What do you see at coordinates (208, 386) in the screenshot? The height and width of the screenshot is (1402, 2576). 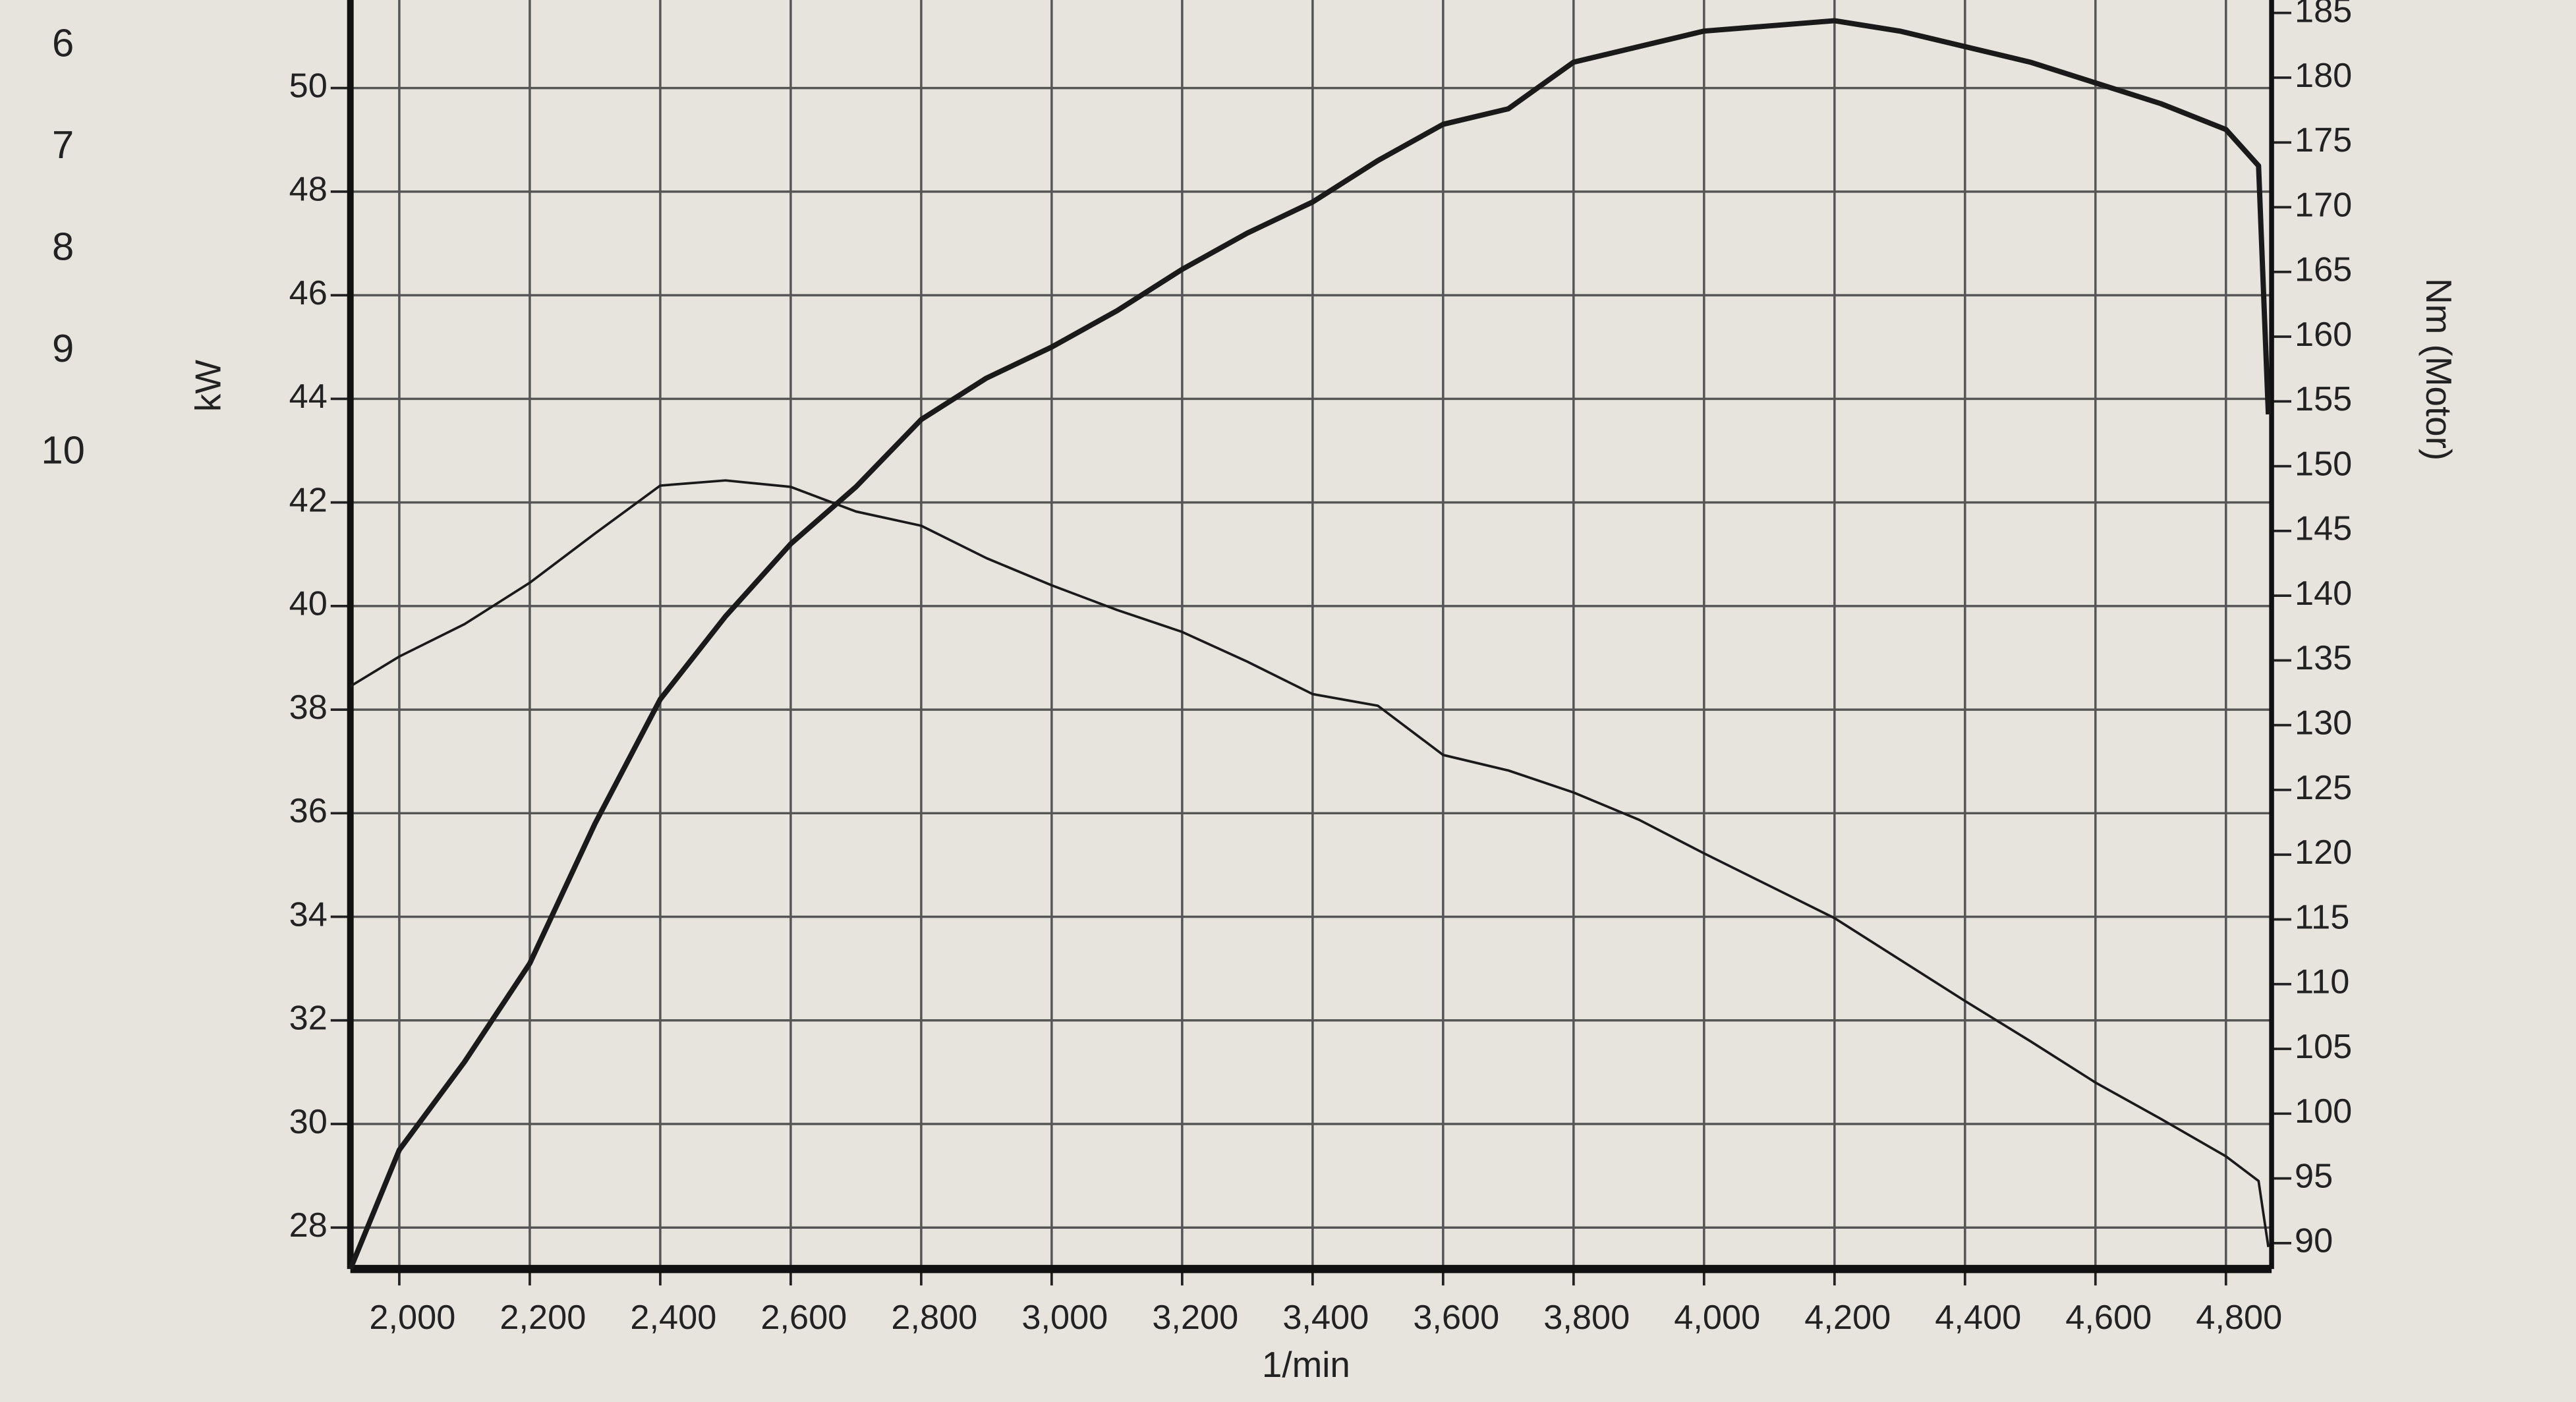 I see `y-axis-label: kW` at bounding box center [208, 386].